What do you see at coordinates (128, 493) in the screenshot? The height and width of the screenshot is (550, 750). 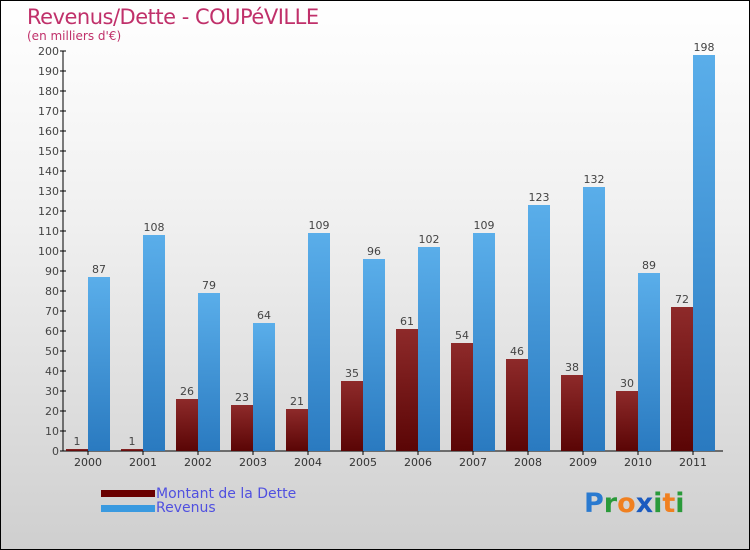 I see `legend-swatch-dette` at bounding box center [128, 493].